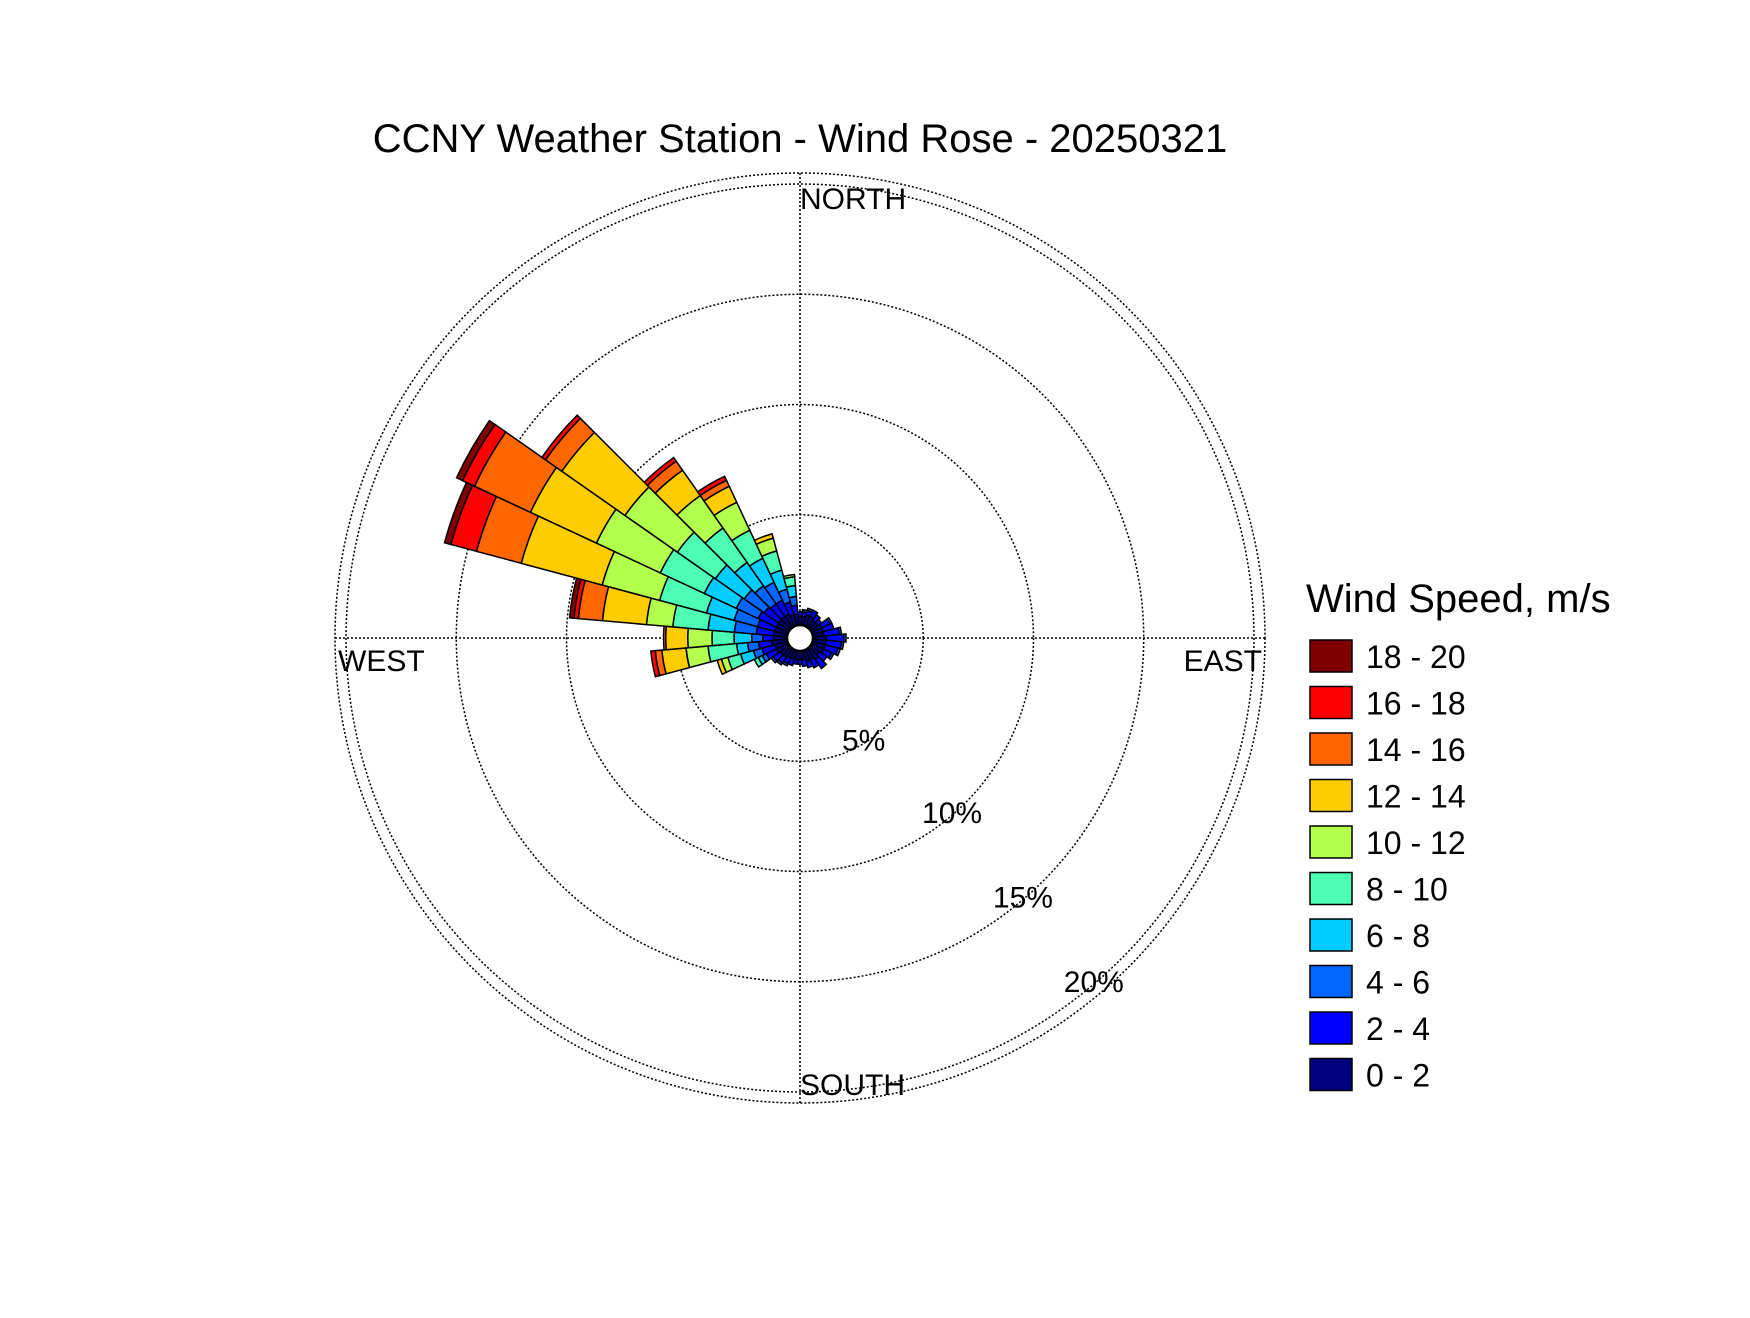 Image resolution: width=1750 pixels, height=1318 pixels. What do you see at coordinates (1398, 1076) in the screenshot?
I see `legend-label: 0 - 2` at bounding box center [1398, 1076].